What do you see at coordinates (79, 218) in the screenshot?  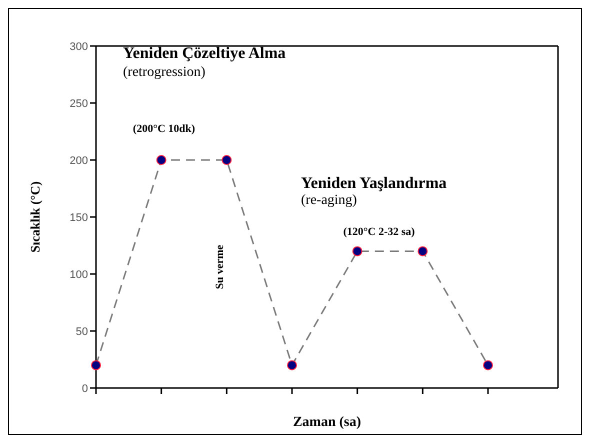 I see `y-tick-label: 150` at bounding box center [79, 218].